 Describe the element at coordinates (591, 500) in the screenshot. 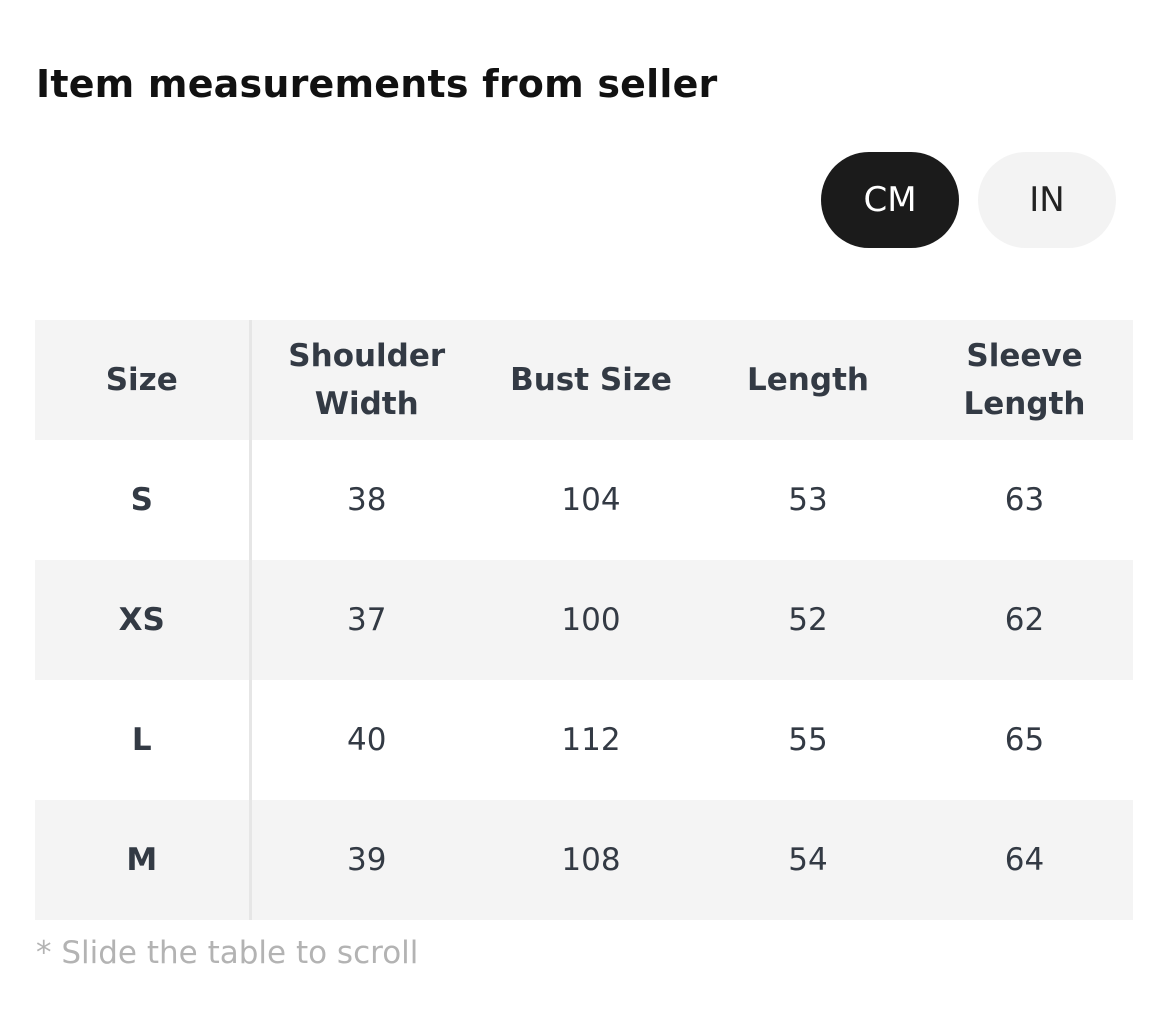

I see `measurement-cell: 104` at that location.